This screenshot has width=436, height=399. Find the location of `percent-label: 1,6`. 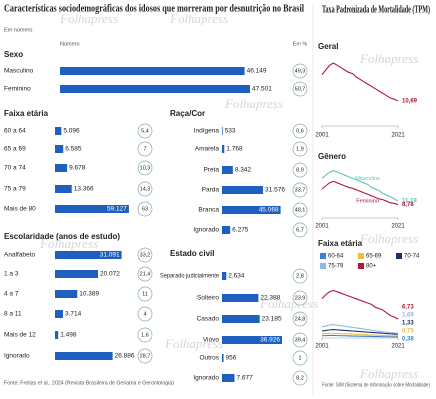

percent-label: 1,6 is located at coordinates (145, 335).